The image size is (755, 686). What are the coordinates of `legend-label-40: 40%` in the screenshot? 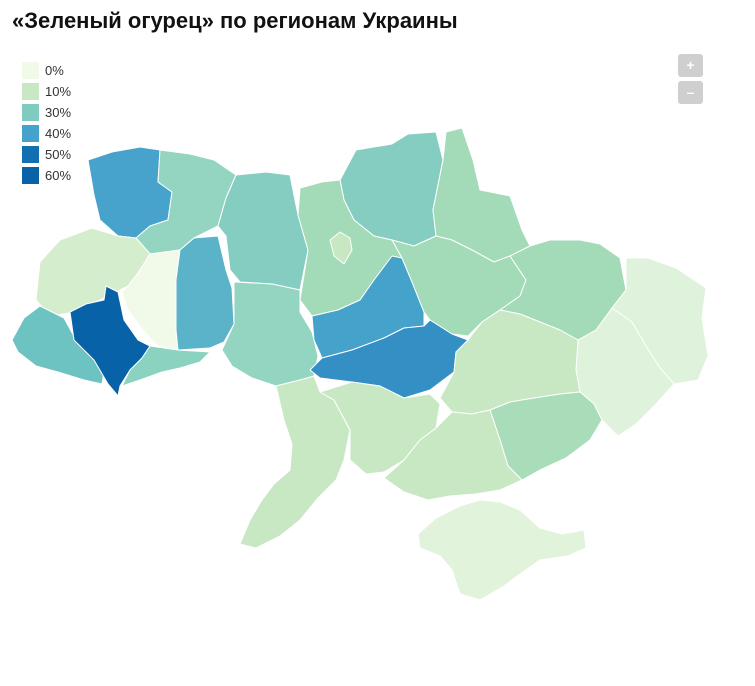 It's located at (58, 133).